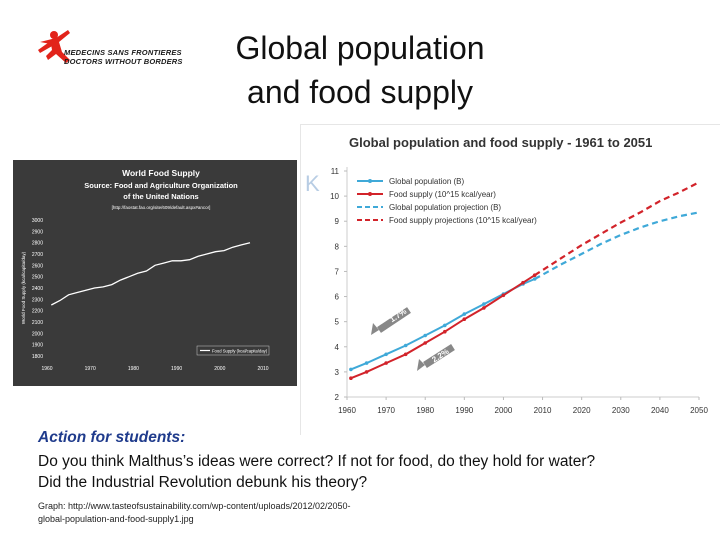 The height and width of the screenshot is (540, 720). I want to click on logo-line-1: MEDECINS SANS FRONTIERES, so click(123, 52).